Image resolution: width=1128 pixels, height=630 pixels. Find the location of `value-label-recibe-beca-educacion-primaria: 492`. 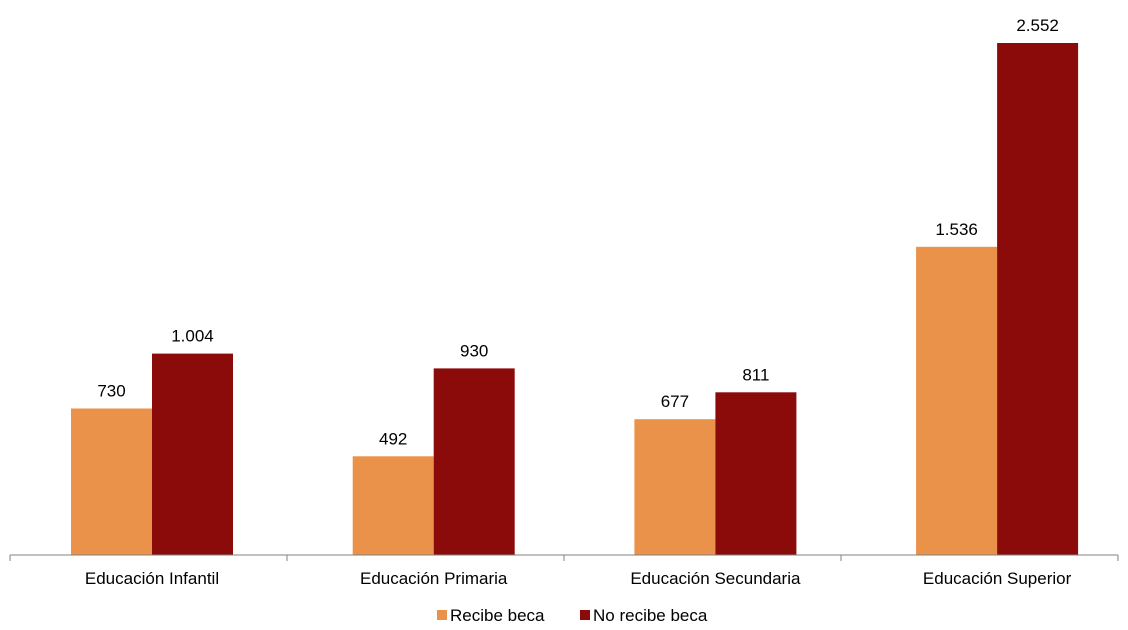

value-label-recibe-beca-educacion-primaria: 492 is located at coordinates (393, 438).